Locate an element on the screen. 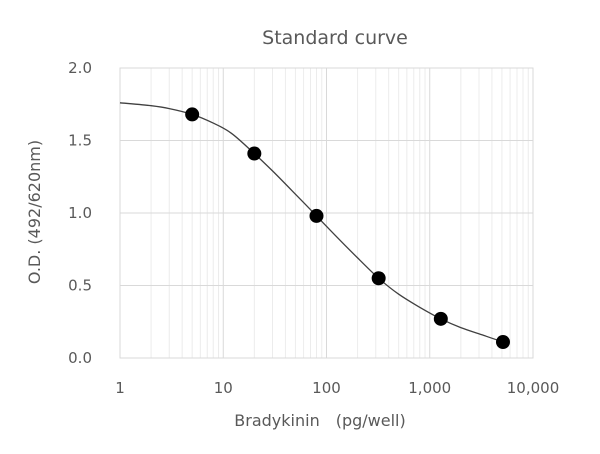 This screenshot has width=600, height=454. y-tick-label: 0.5 is located at coordinates (80, 286).